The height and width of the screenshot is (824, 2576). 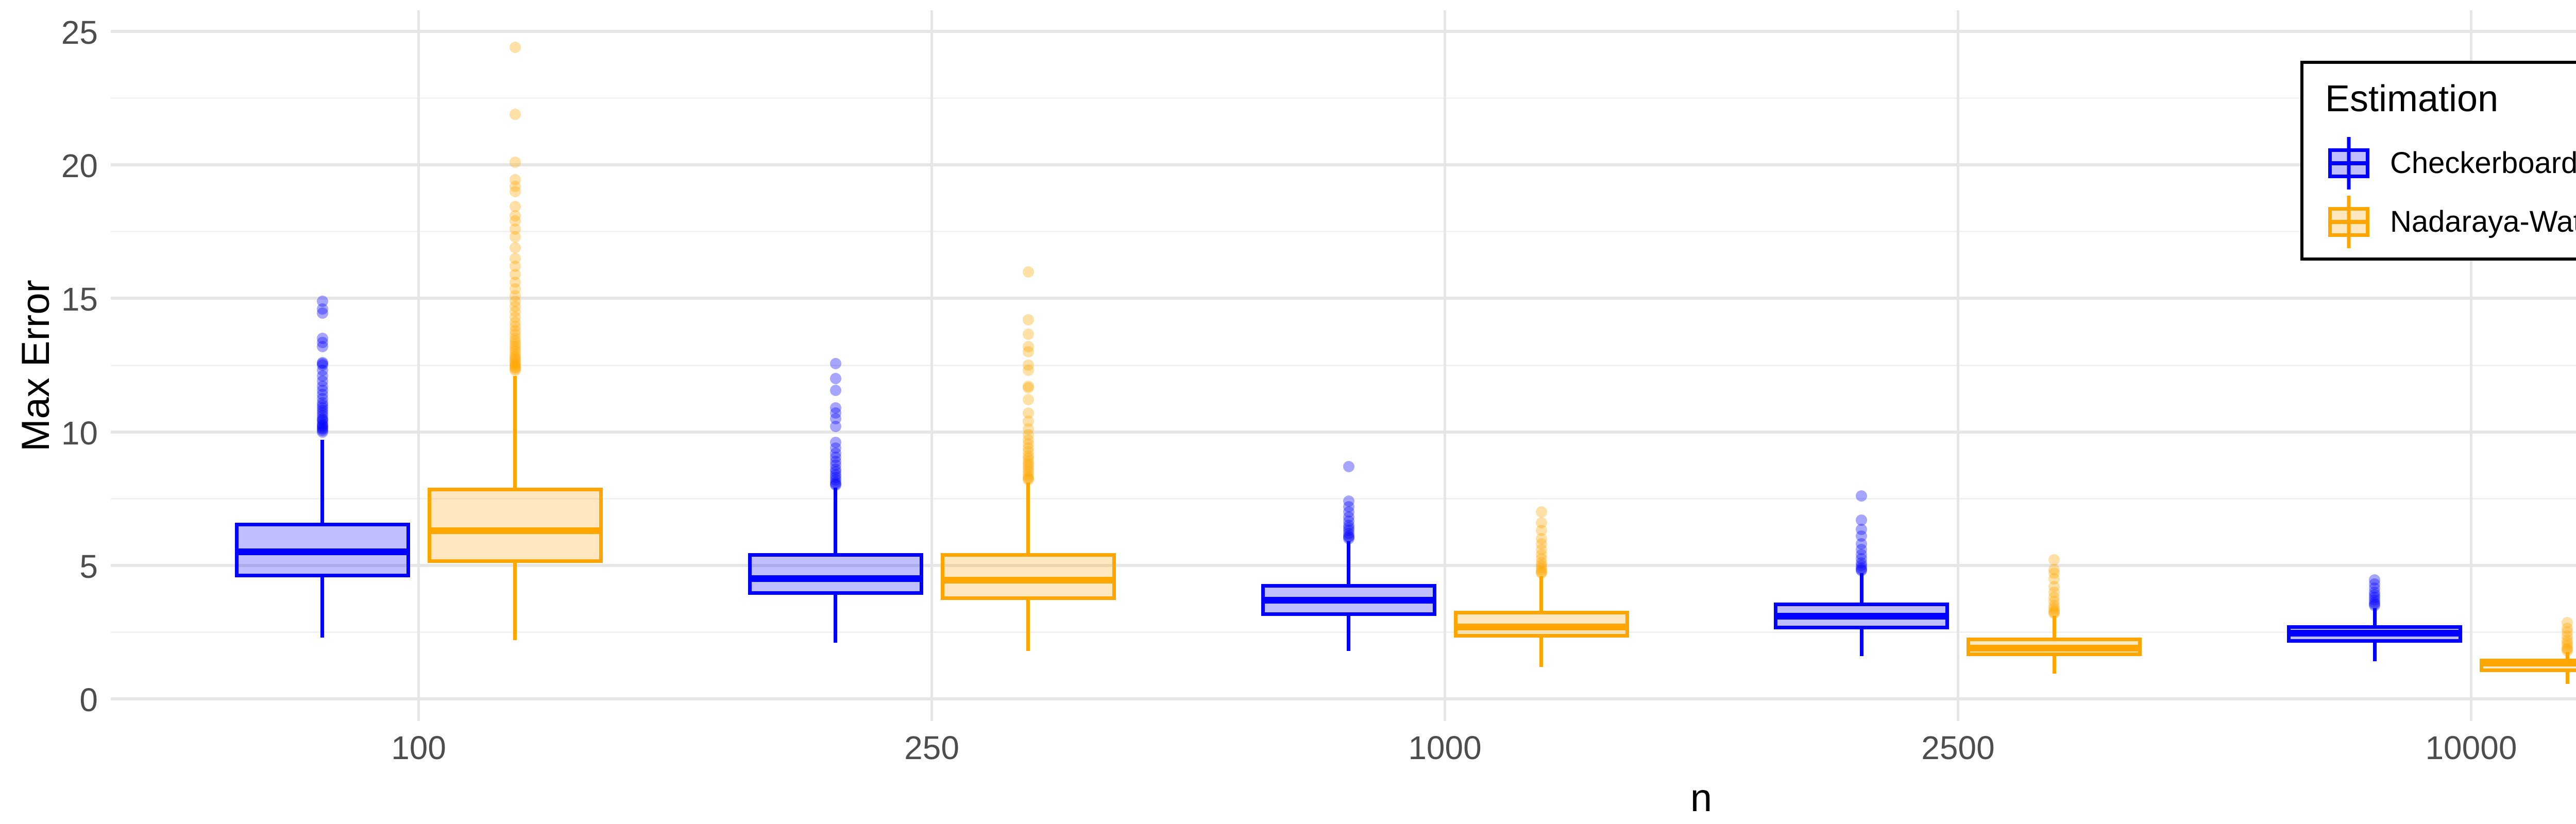 What do you see at coordinates (2348, 163) in the screenshot?
I see `boxplot-key-icon` at bounding box center [2348, 163].